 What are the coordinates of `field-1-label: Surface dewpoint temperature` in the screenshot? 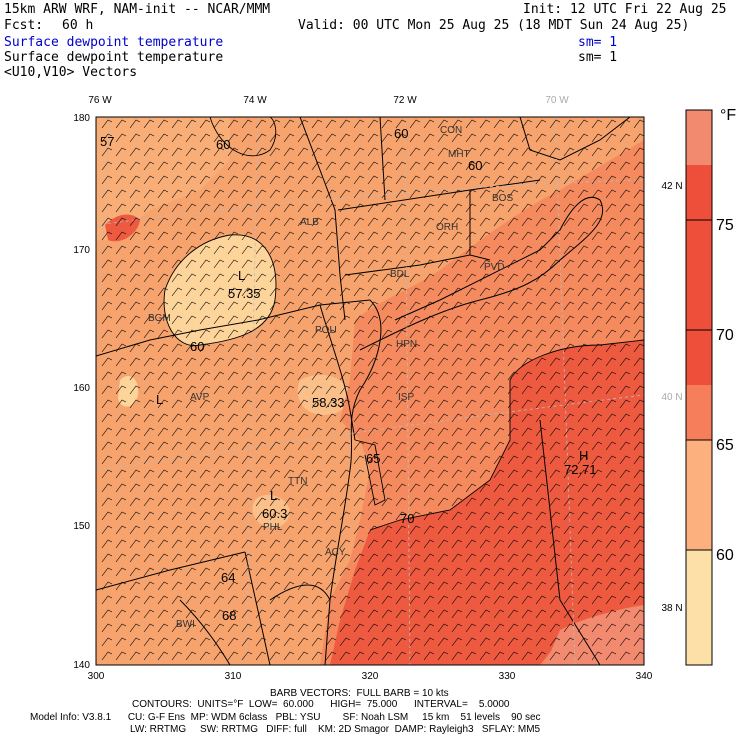 It's located at (114, 42).